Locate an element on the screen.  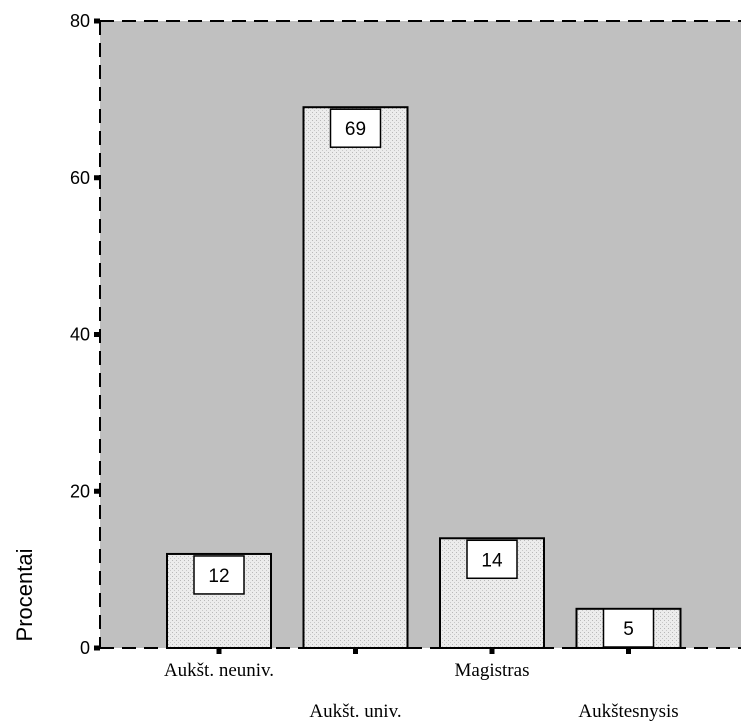
y-axis-label: Procentai is located at coordinates (24, 595).